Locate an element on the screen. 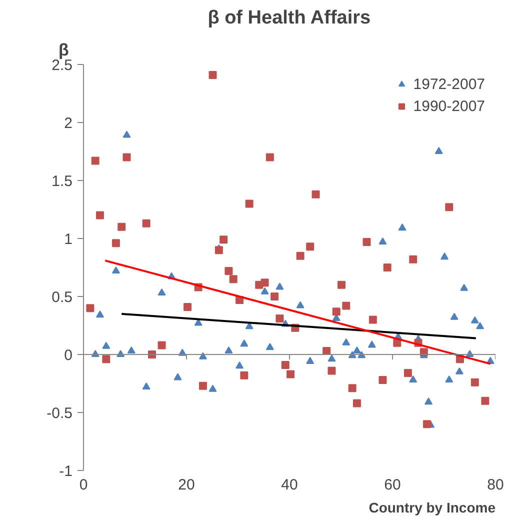 This screenshot has width=528, height=528. legend-label: 1990-2007 is located at coordinates (449, 106).